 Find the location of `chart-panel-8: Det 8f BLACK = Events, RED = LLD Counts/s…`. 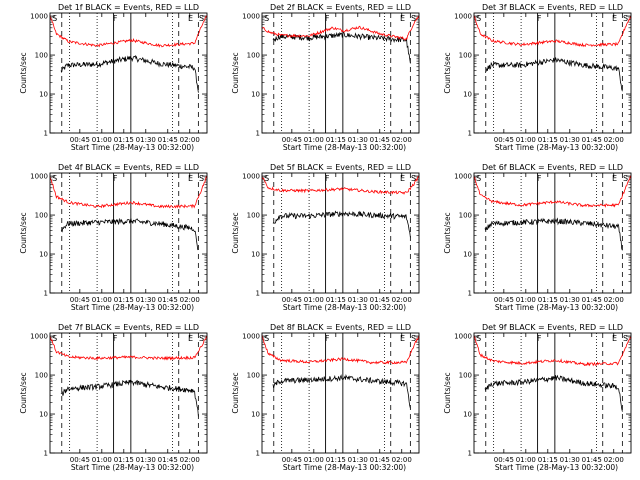

chart-panel-8: Det 8f BLACK = Events, RED = LLD Counts/s… is located at coordinates (325, 397).